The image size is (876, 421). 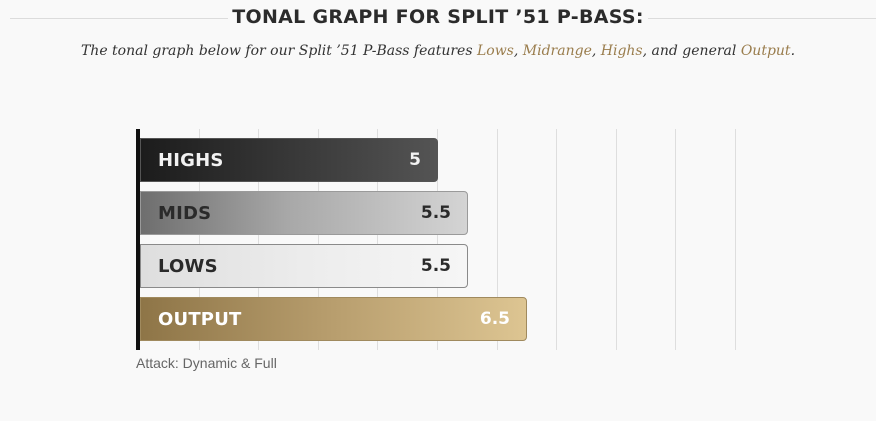 I want to click on page-title: TONAL GRAPH FOR SPLIT ’51 P-BASS:, so click(x=438, y=17).